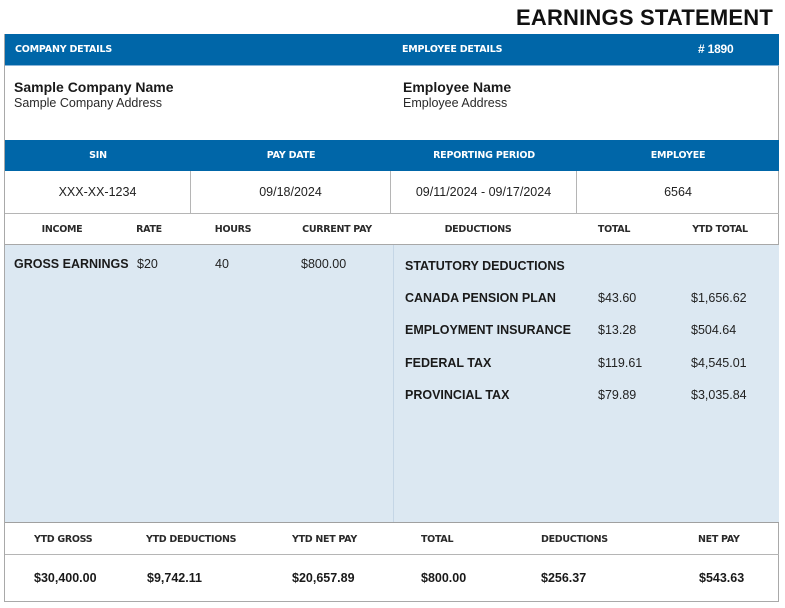  Describe the element at coordinates (65, 578) in the screenshot. I see `ytd-gross-value: $30,400.00` at that location.